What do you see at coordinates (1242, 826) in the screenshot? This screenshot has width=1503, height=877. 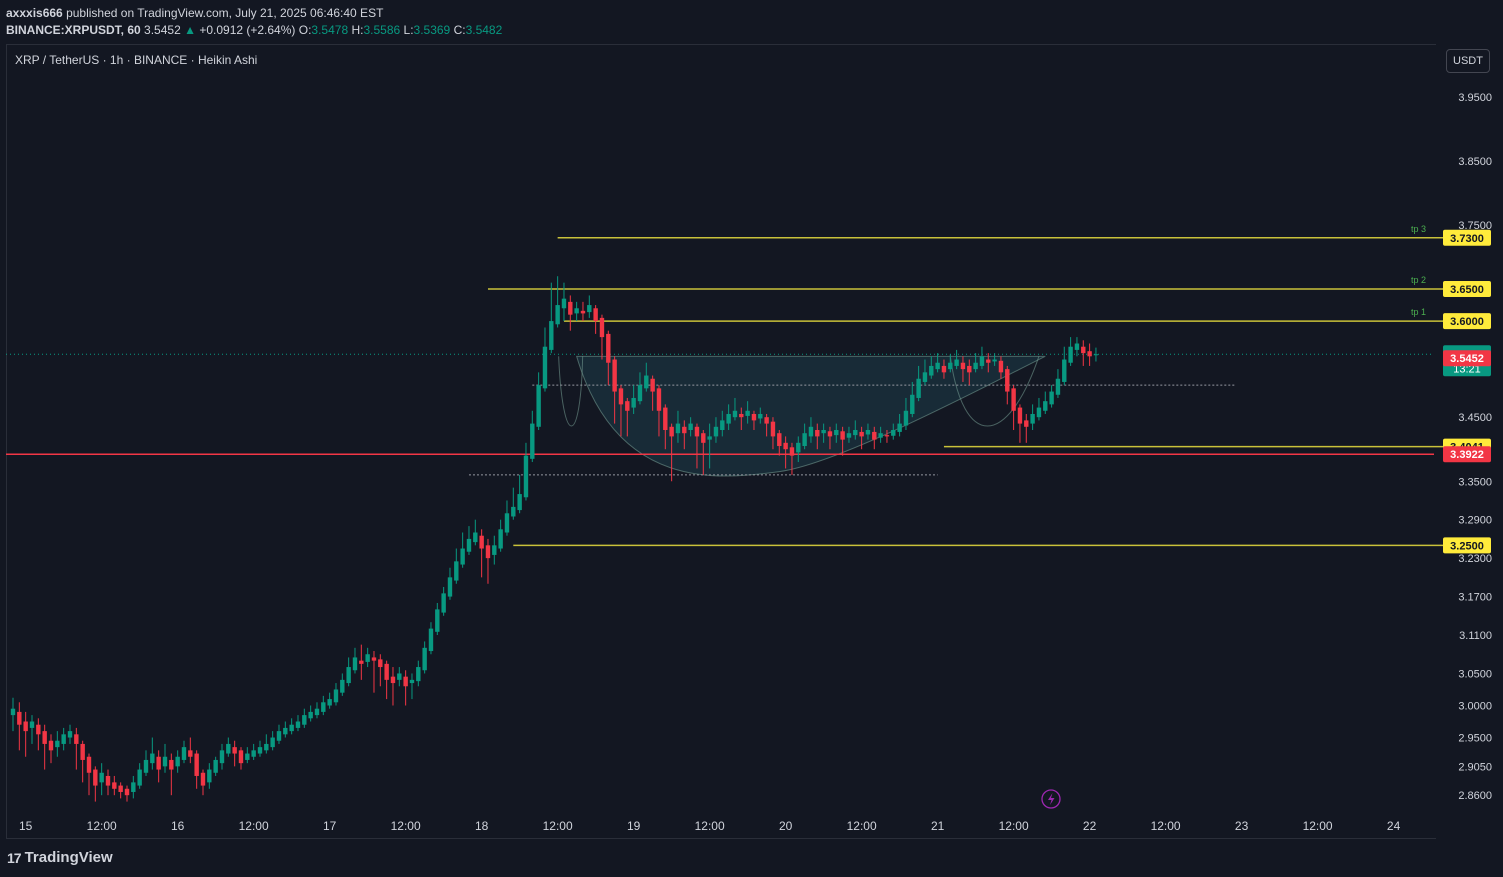 I see `time-tick: 23` at bounding box center [1242, 826].